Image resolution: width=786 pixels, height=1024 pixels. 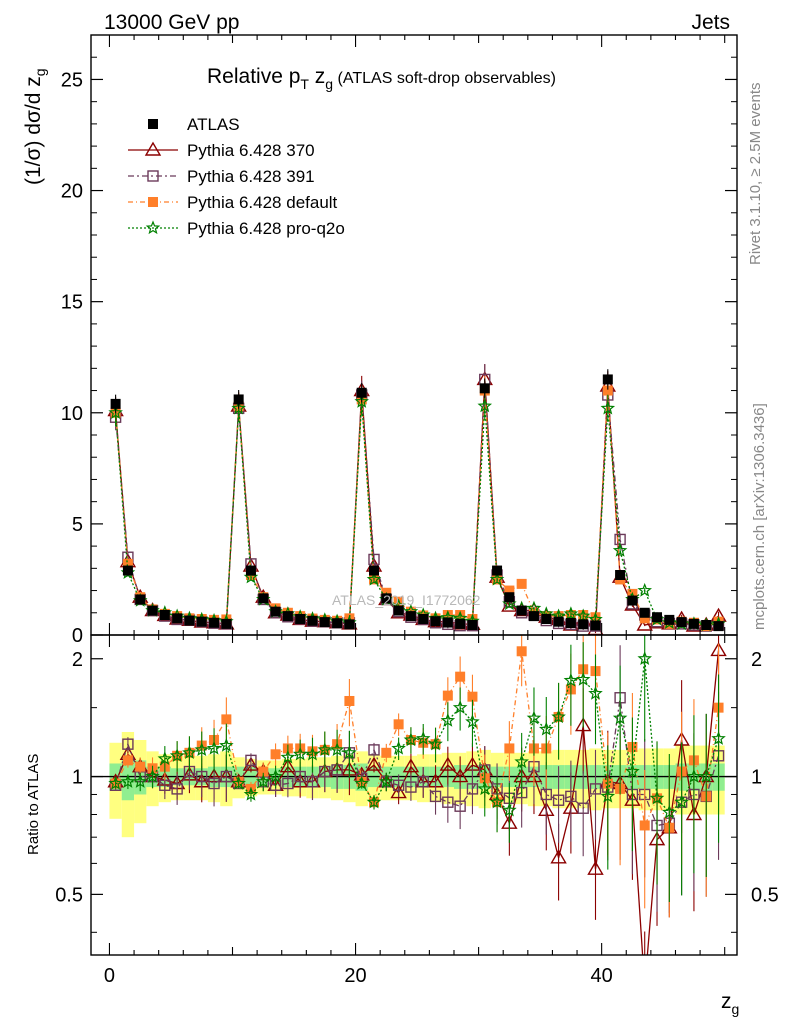 I want to click on rivet-label: Rivet 3.1.10, ≥ 2.5M events, so click(x=755, y=174).